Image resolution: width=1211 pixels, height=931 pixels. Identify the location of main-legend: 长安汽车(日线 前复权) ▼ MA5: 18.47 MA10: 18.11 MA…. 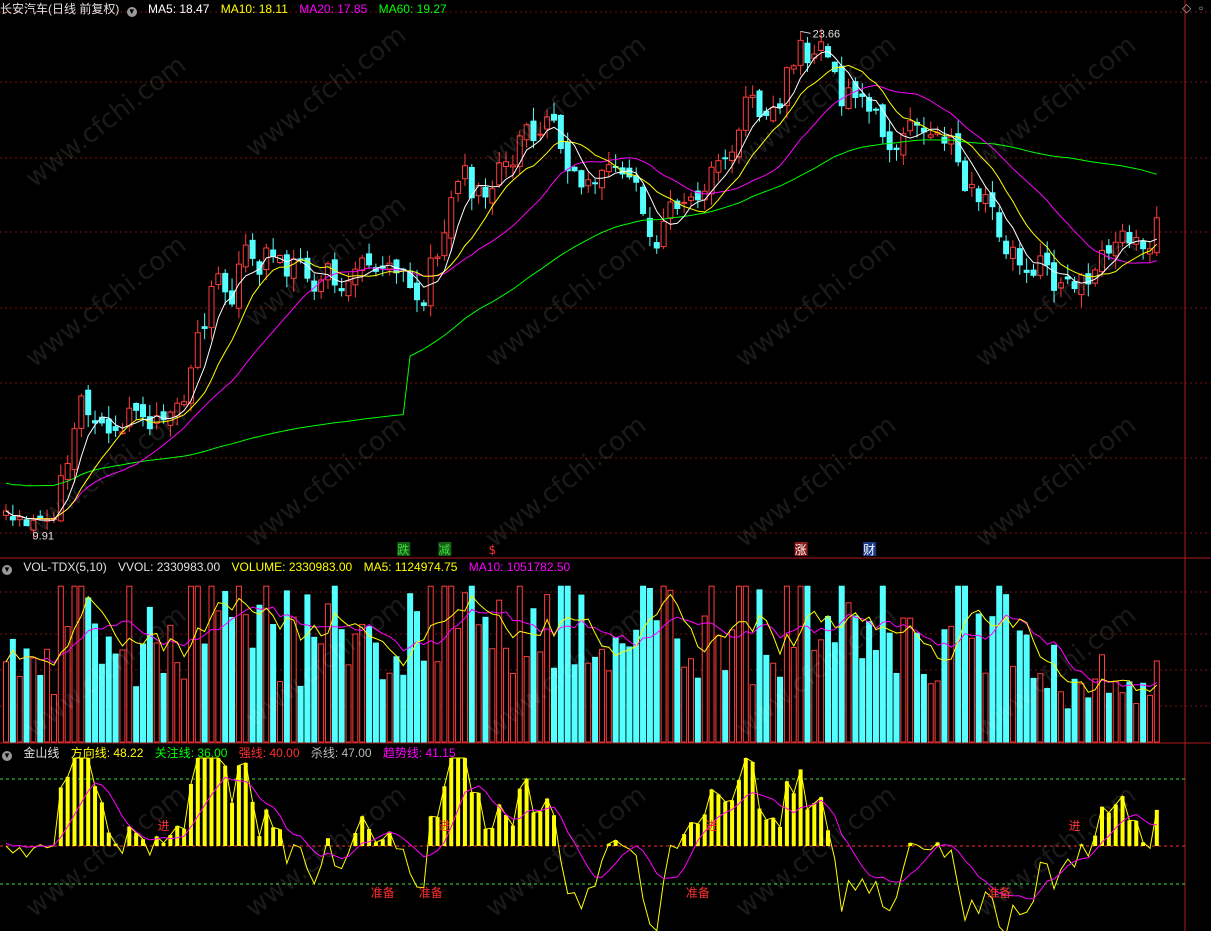
(227, 9).